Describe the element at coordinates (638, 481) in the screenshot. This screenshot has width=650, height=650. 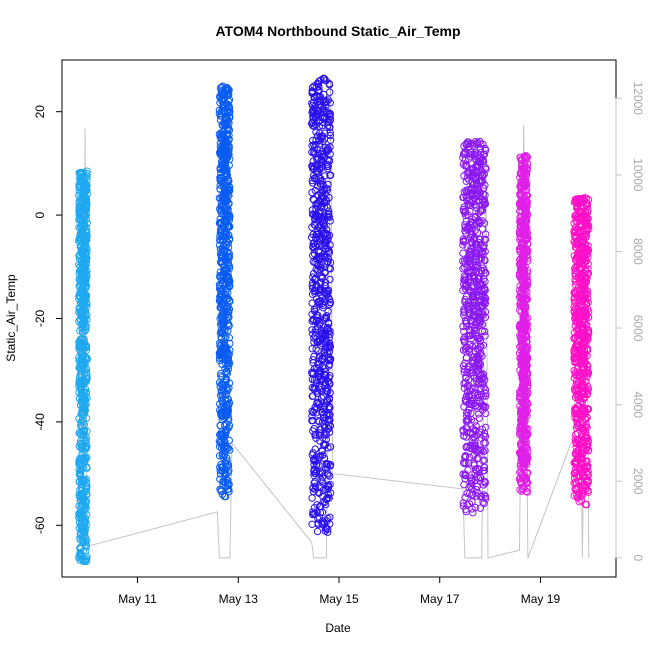
I see `y2-tick-label: 2000` at that location.